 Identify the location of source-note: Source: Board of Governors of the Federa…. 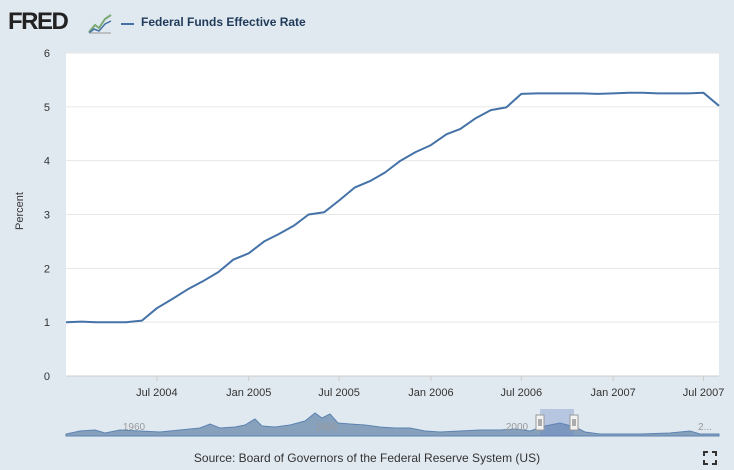
(367, 458).